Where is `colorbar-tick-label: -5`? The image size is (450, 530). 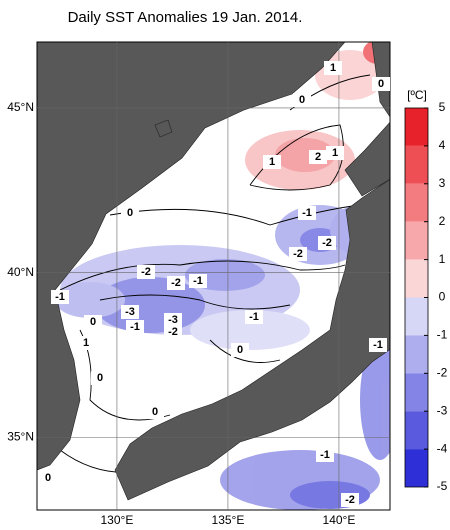 colorbar-tick-label: -5 is located at coordinates (442, 486).